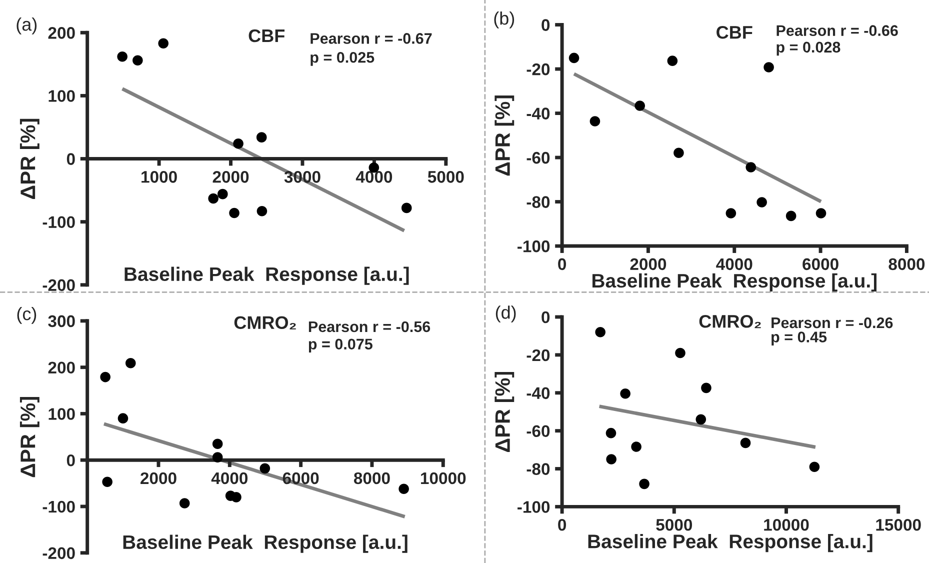  Describe the element at coordinates (799, 339) in the screenshot. I see `annotation: p = 0.45` at that location.